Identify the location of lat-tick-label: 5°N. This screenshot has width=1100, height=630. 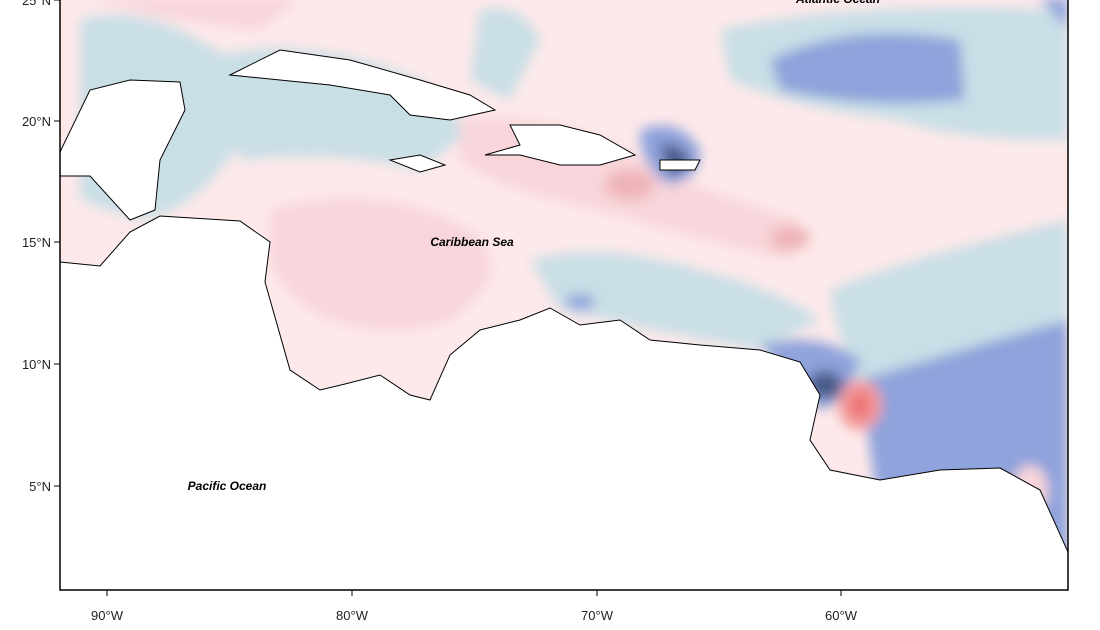
(40, 486).